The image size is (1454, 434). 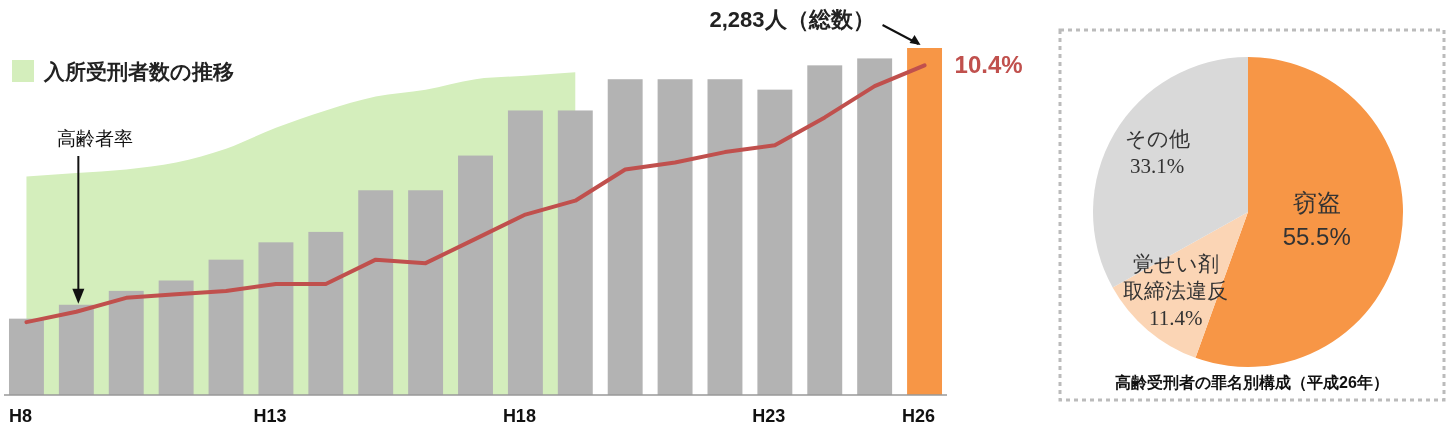 I want to click on x-tick-label: H8, so click(x=20, y=416).